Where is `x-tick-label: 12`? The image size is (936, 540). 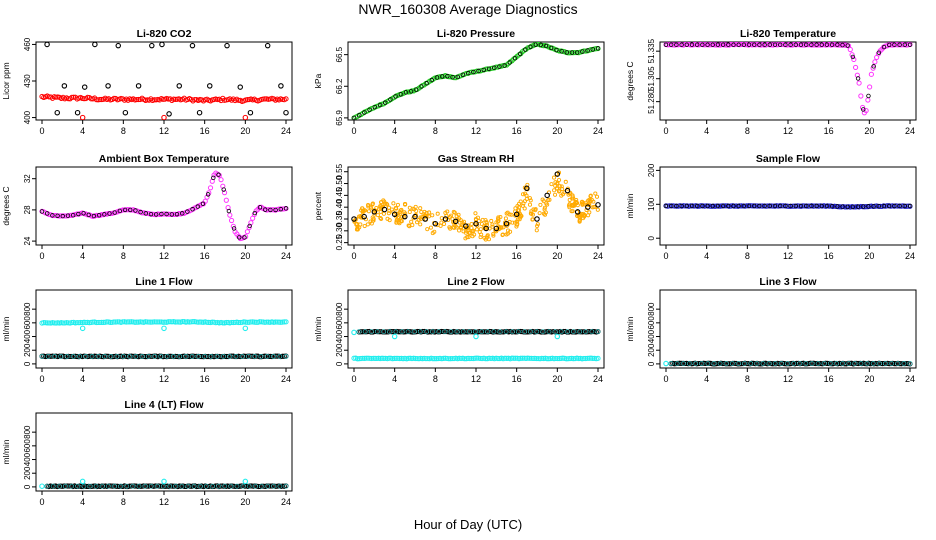 x-tick-label: 12 is located at coordinates (788, 131).